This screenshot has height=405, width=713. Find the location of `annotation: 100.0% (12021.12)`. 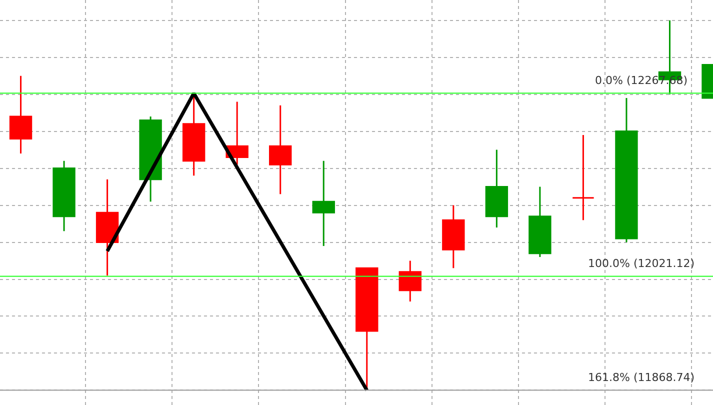

annotation: 100.0% (12021.12) is located at coordinates (641, 263).